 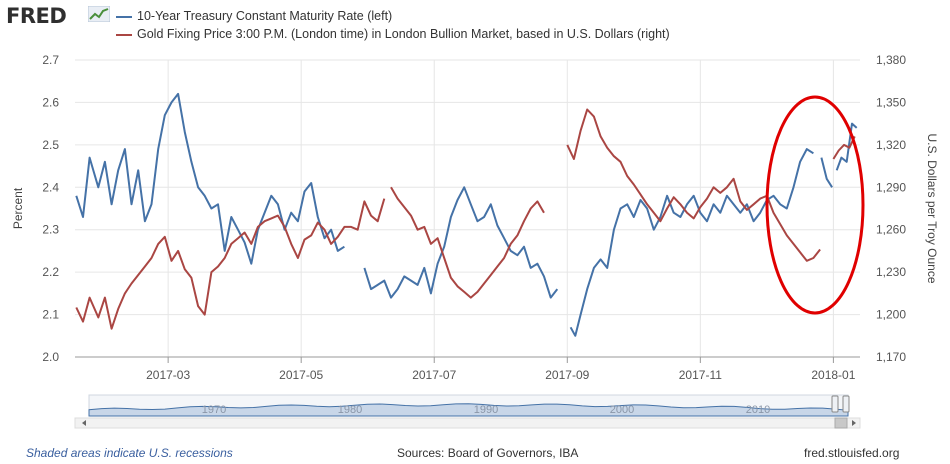 I want to click on y-left-tick-label: 2.2, so click(x=50, y=272).